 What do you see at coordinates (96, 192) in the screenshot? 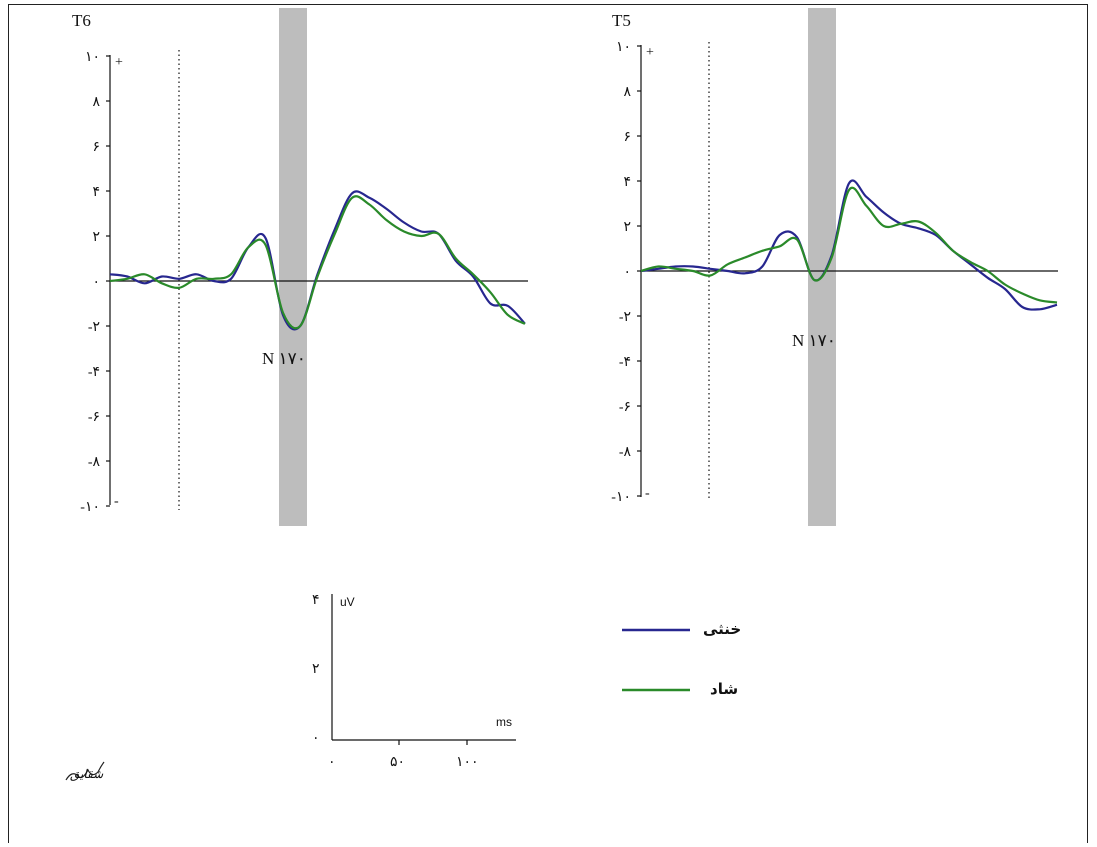
I see `t6-y-tick-label: ۴` at bounding box center [96, 192].